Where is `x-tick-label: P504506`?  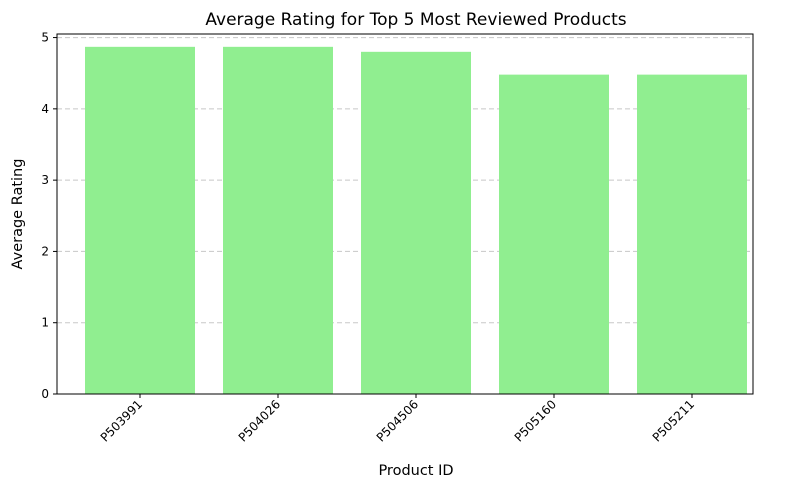 x-tick-label: P504506 is located at coordinates (397, 420).